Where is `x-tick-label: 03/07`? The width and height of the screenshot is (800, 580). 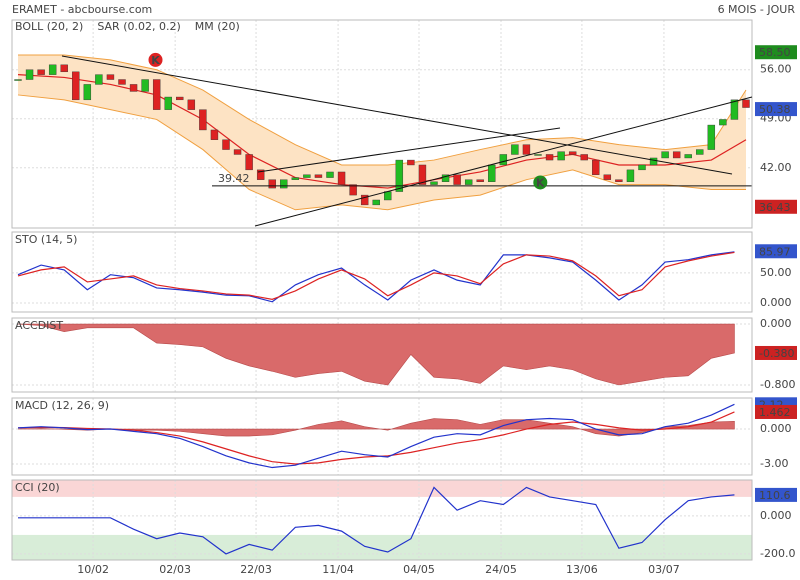
x-tick-label: 03/07 is located at coordinates (664, 569).